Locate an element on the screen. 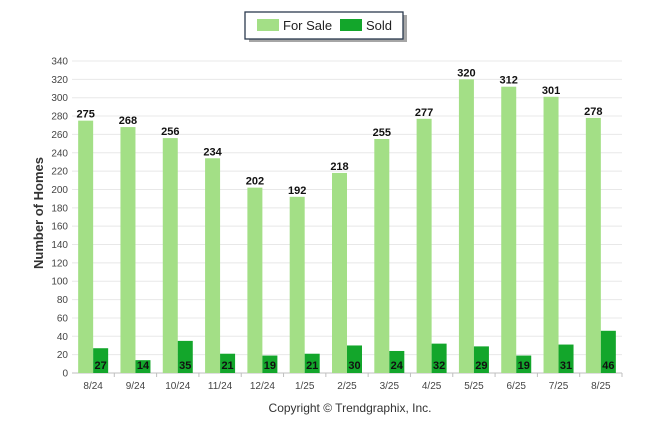  x-tick-label: 5/25 is located at coordinates (474, 386).